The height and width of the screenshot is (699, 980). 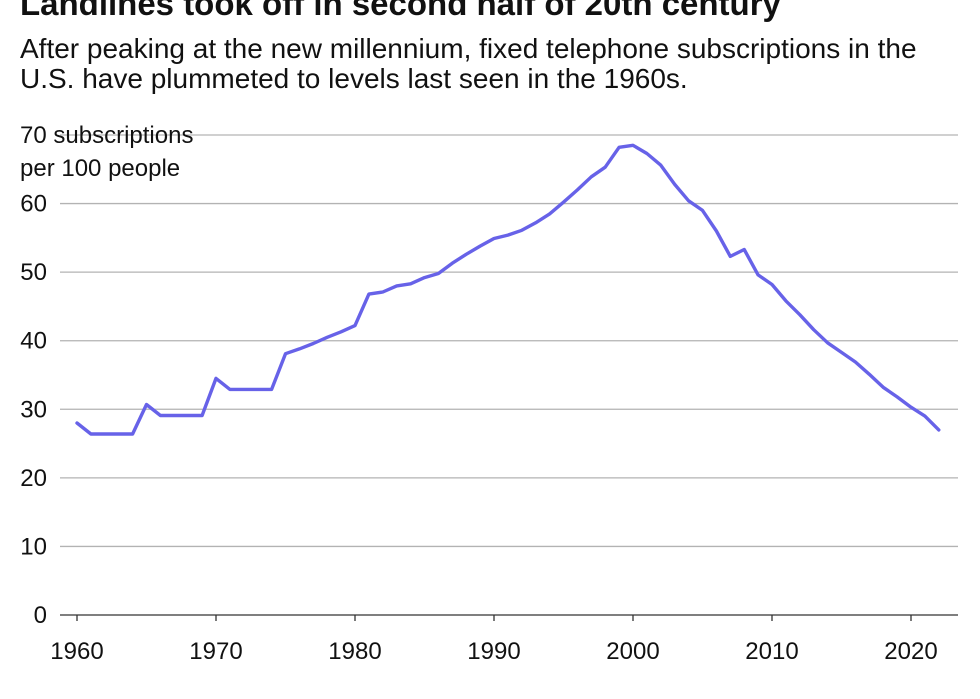 I want to click on x-axis, so click(x=509, y=617).